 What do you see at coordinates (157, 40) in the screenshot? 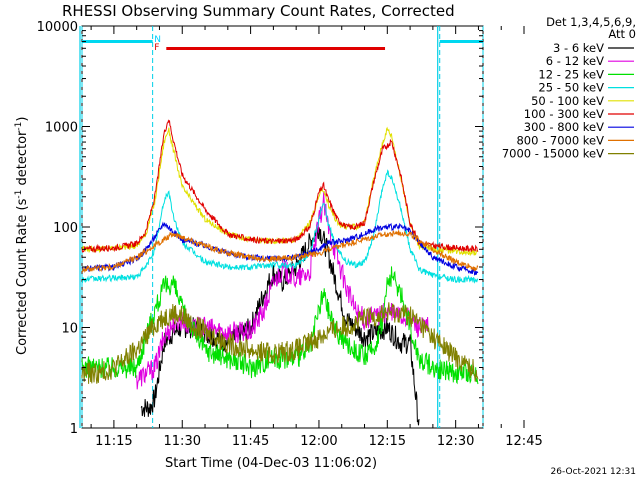
I see `flag-letter: N` at bounding box center [157, 40].